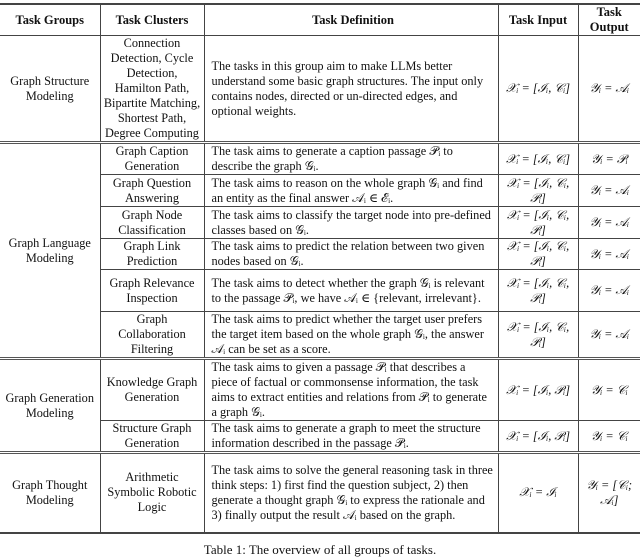 This screenshot has width=640, height=558. Describe the element at coordinates (152, 335) in the screenshot. I see `cluster-name: Graph Collaboration Filtering` at that location.